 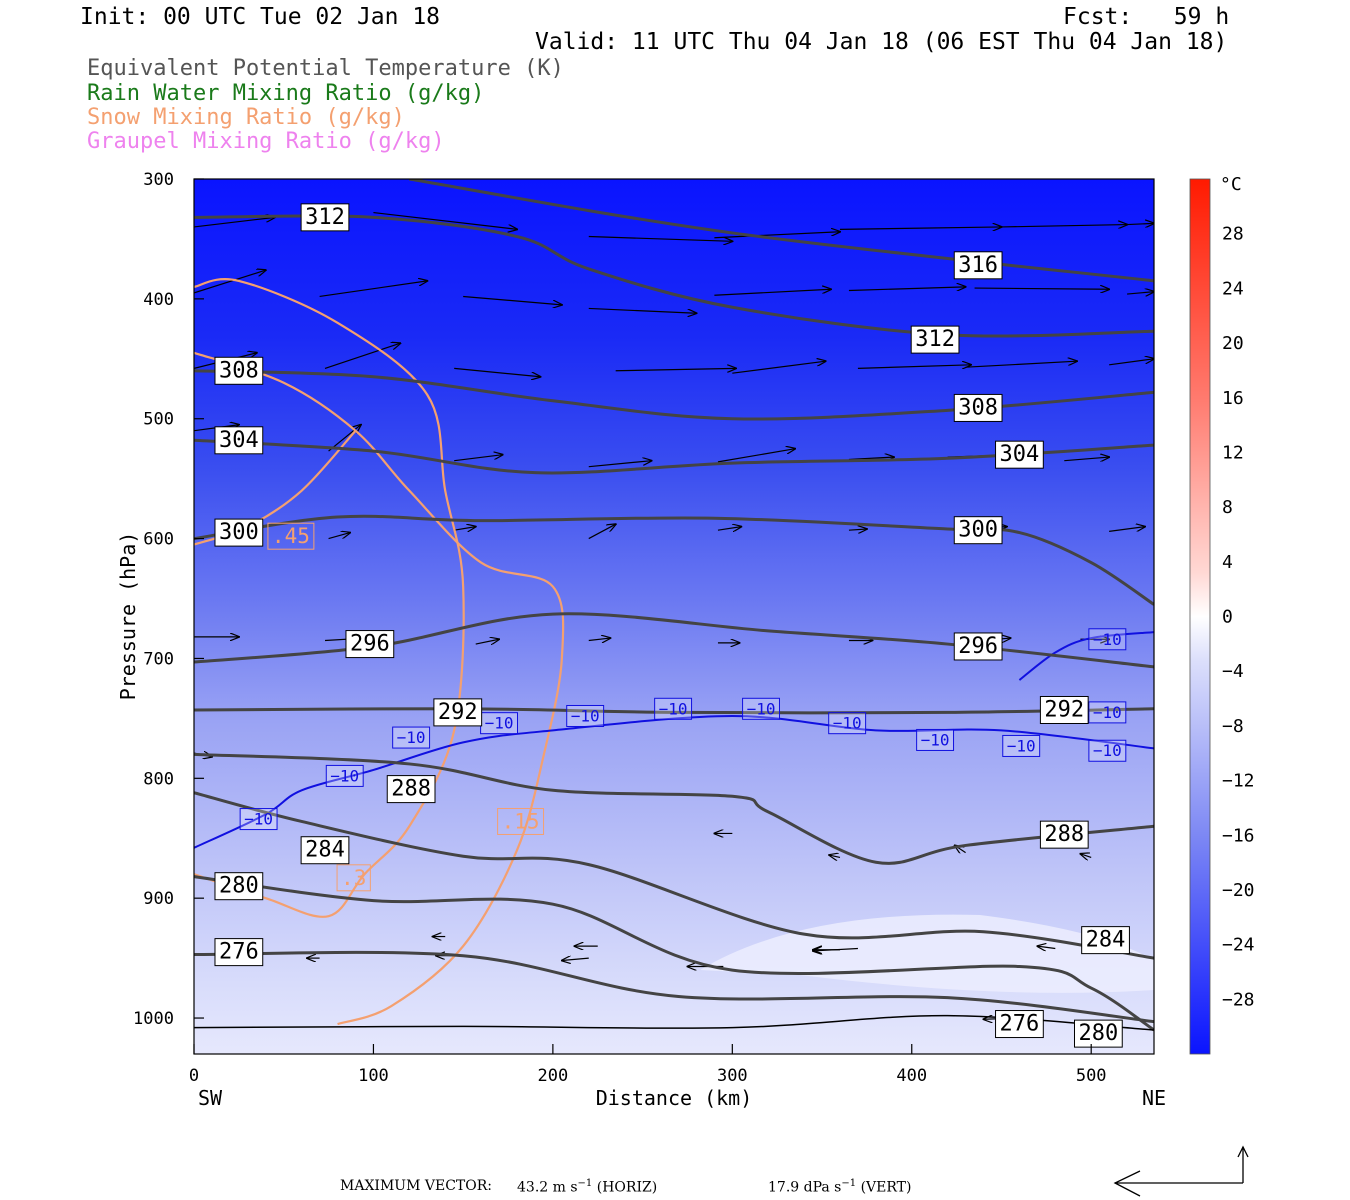 What do you see at coordinates (158, 180) in the screenshot?
I see `y-tick-label: 300` at bounding box center [158, 180].